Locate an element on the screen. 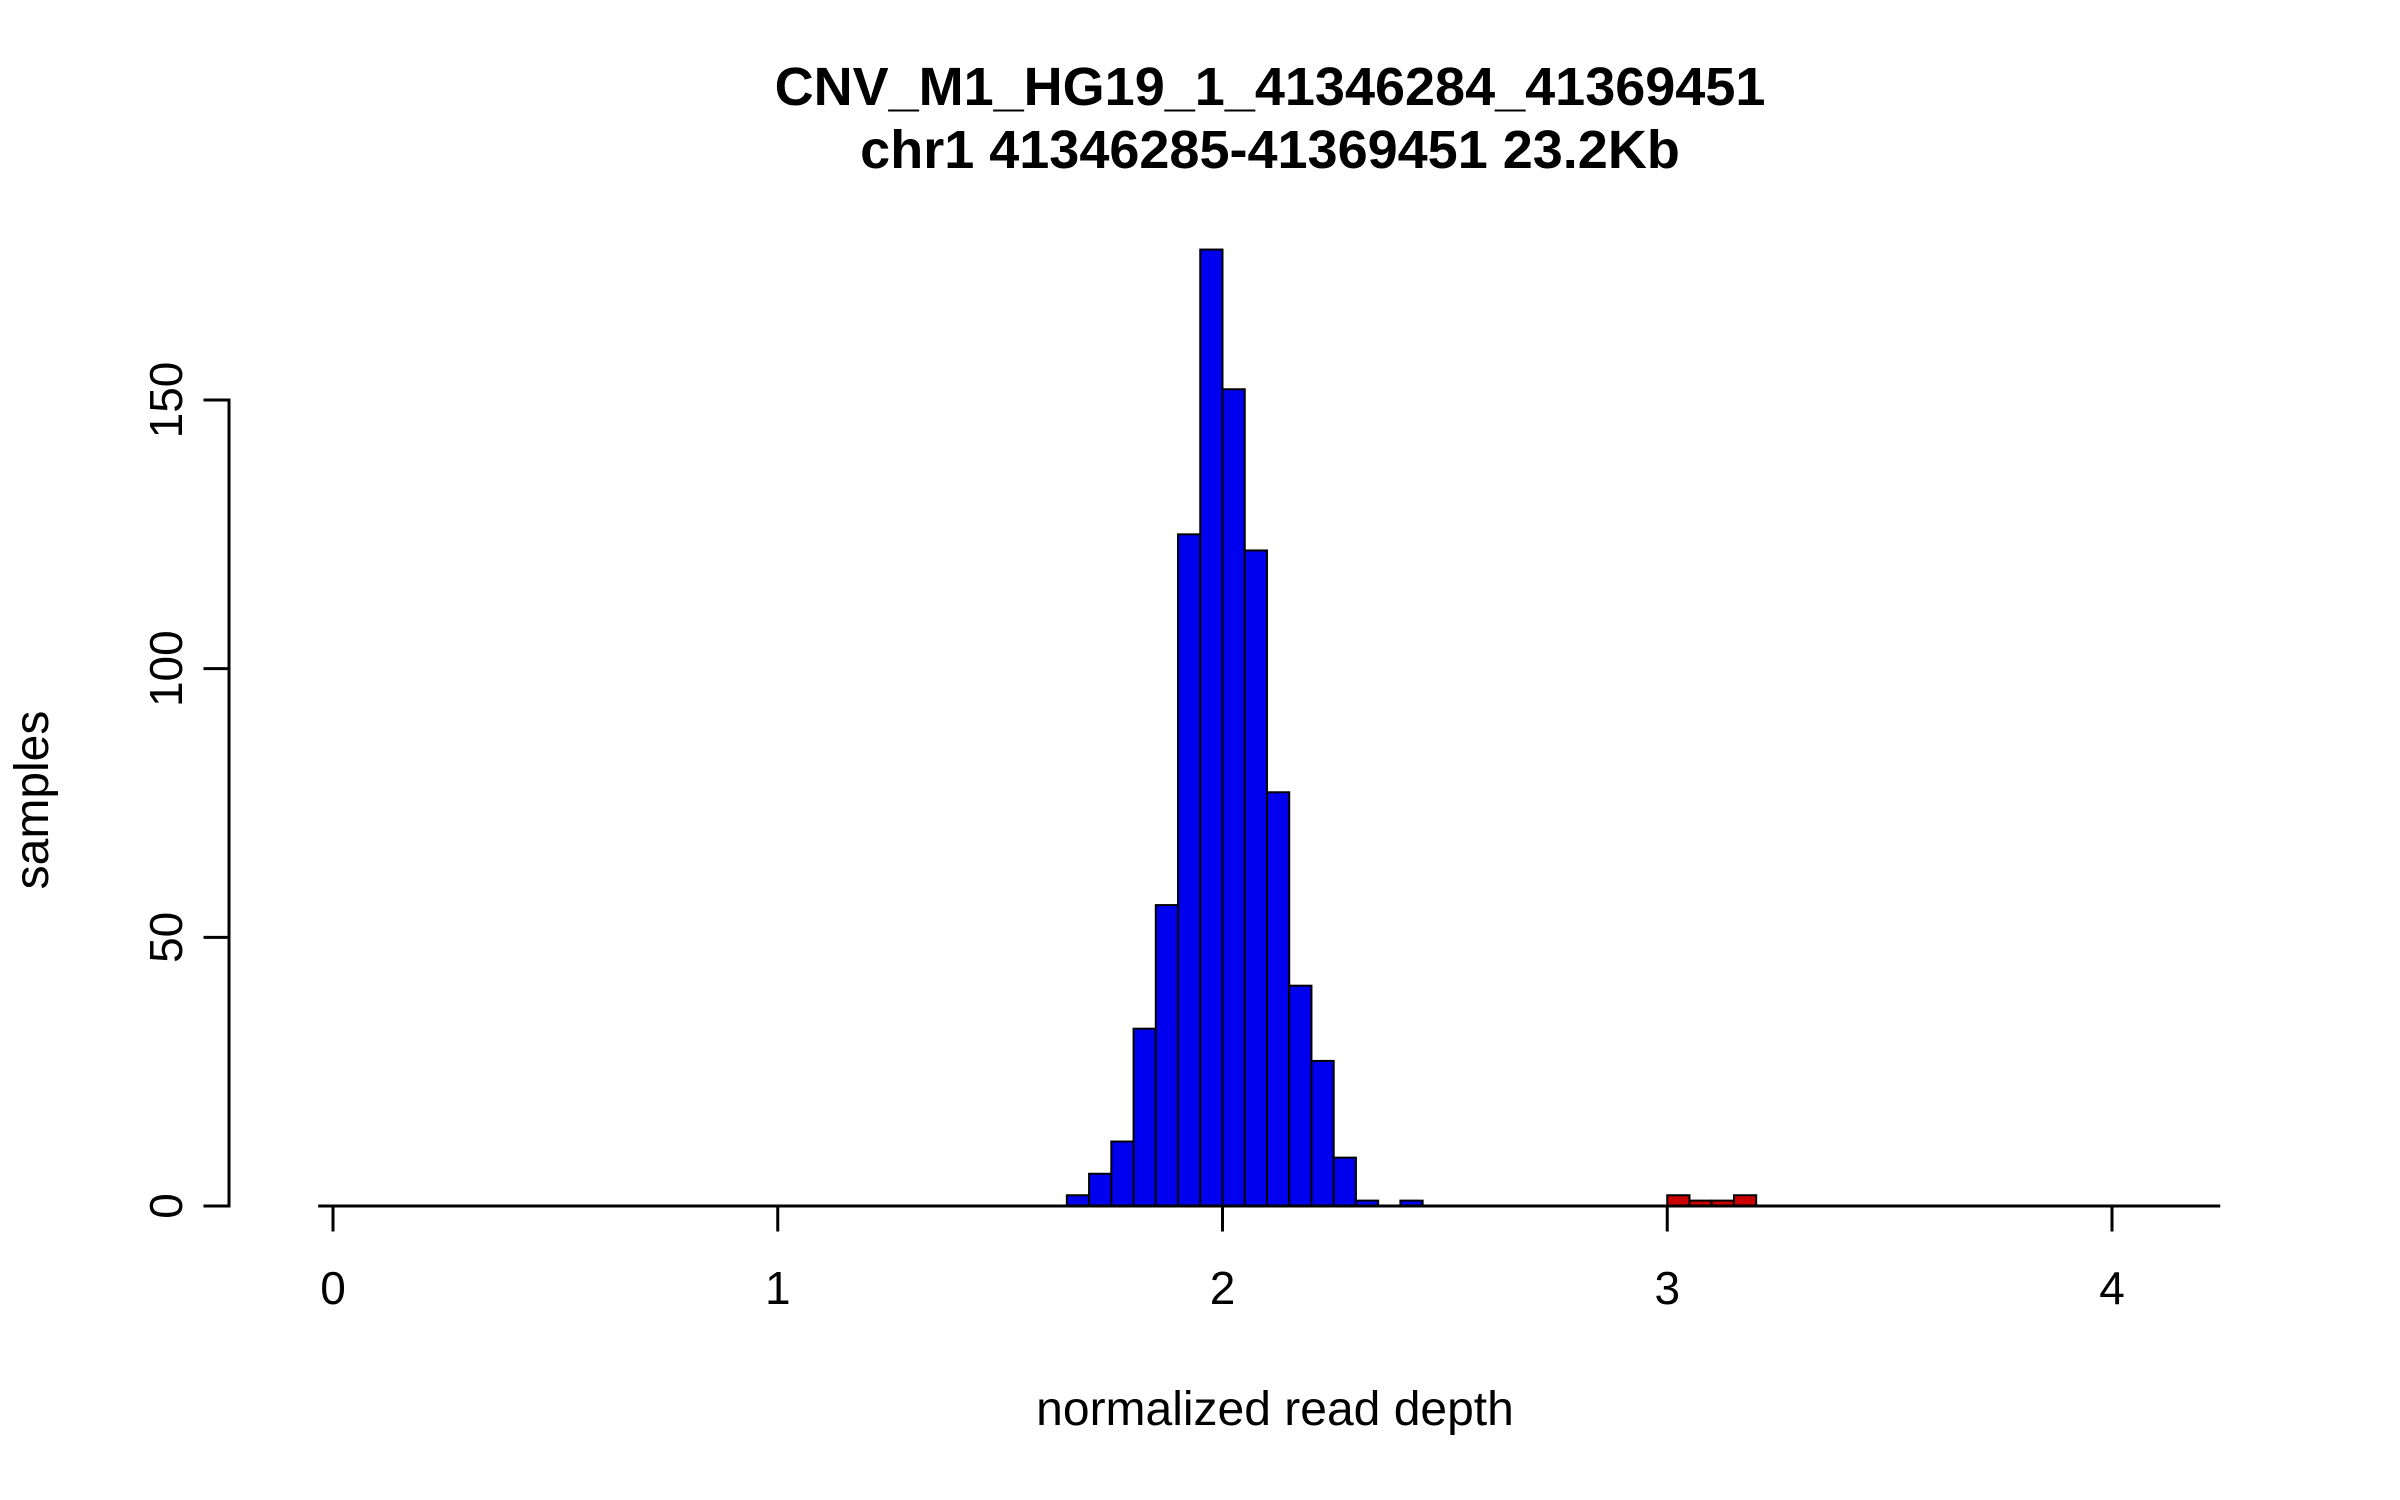  y-tick-label: 50 is located at coordinates (166, 937).